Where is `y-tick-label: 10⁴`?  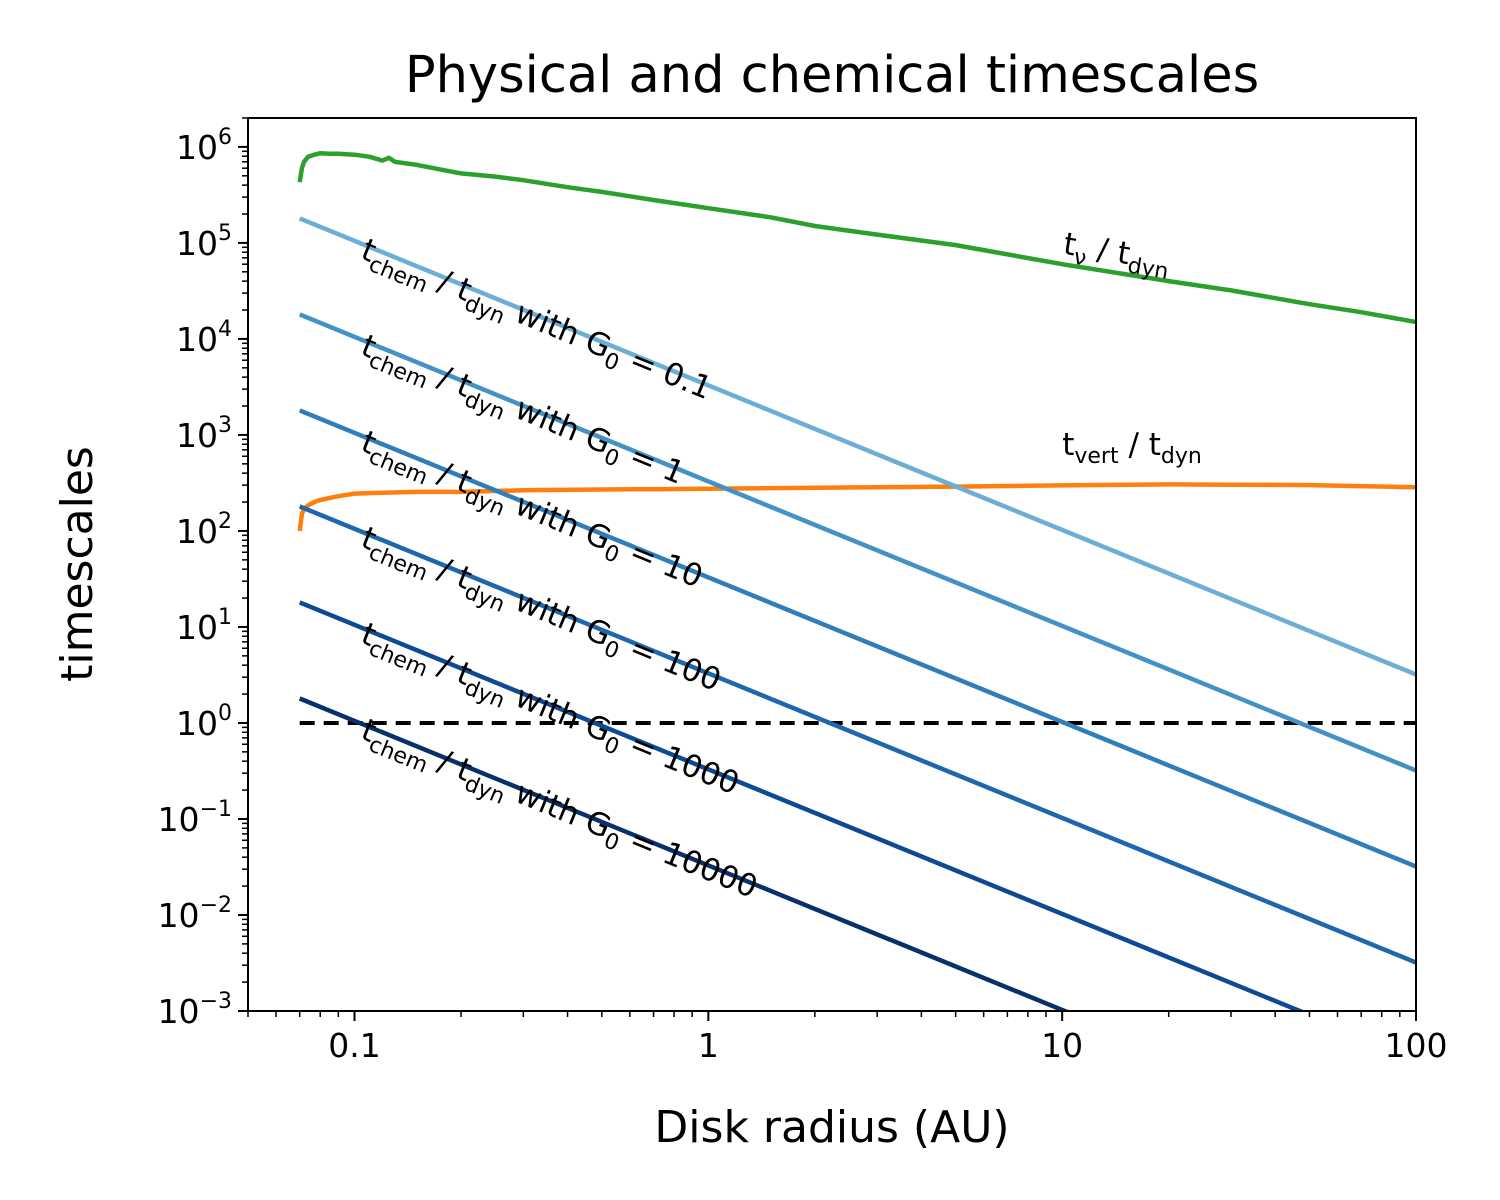
y-tick-label: 10⁴ is located at coordinates (204, 338).